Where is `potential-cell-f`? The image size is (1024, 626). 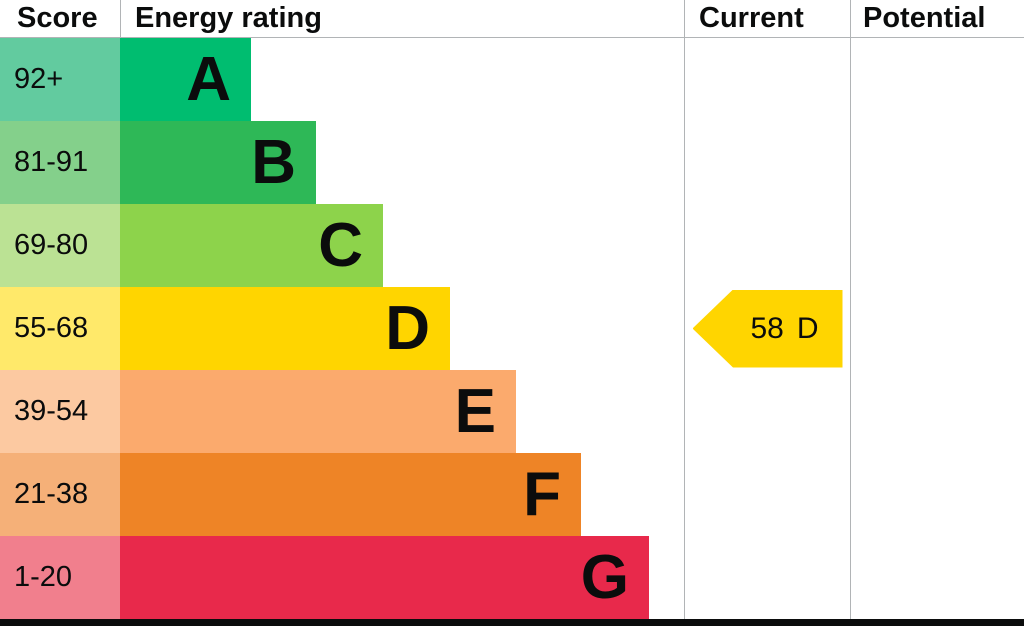
potential-cell-f is located at coordinates (937, 494).